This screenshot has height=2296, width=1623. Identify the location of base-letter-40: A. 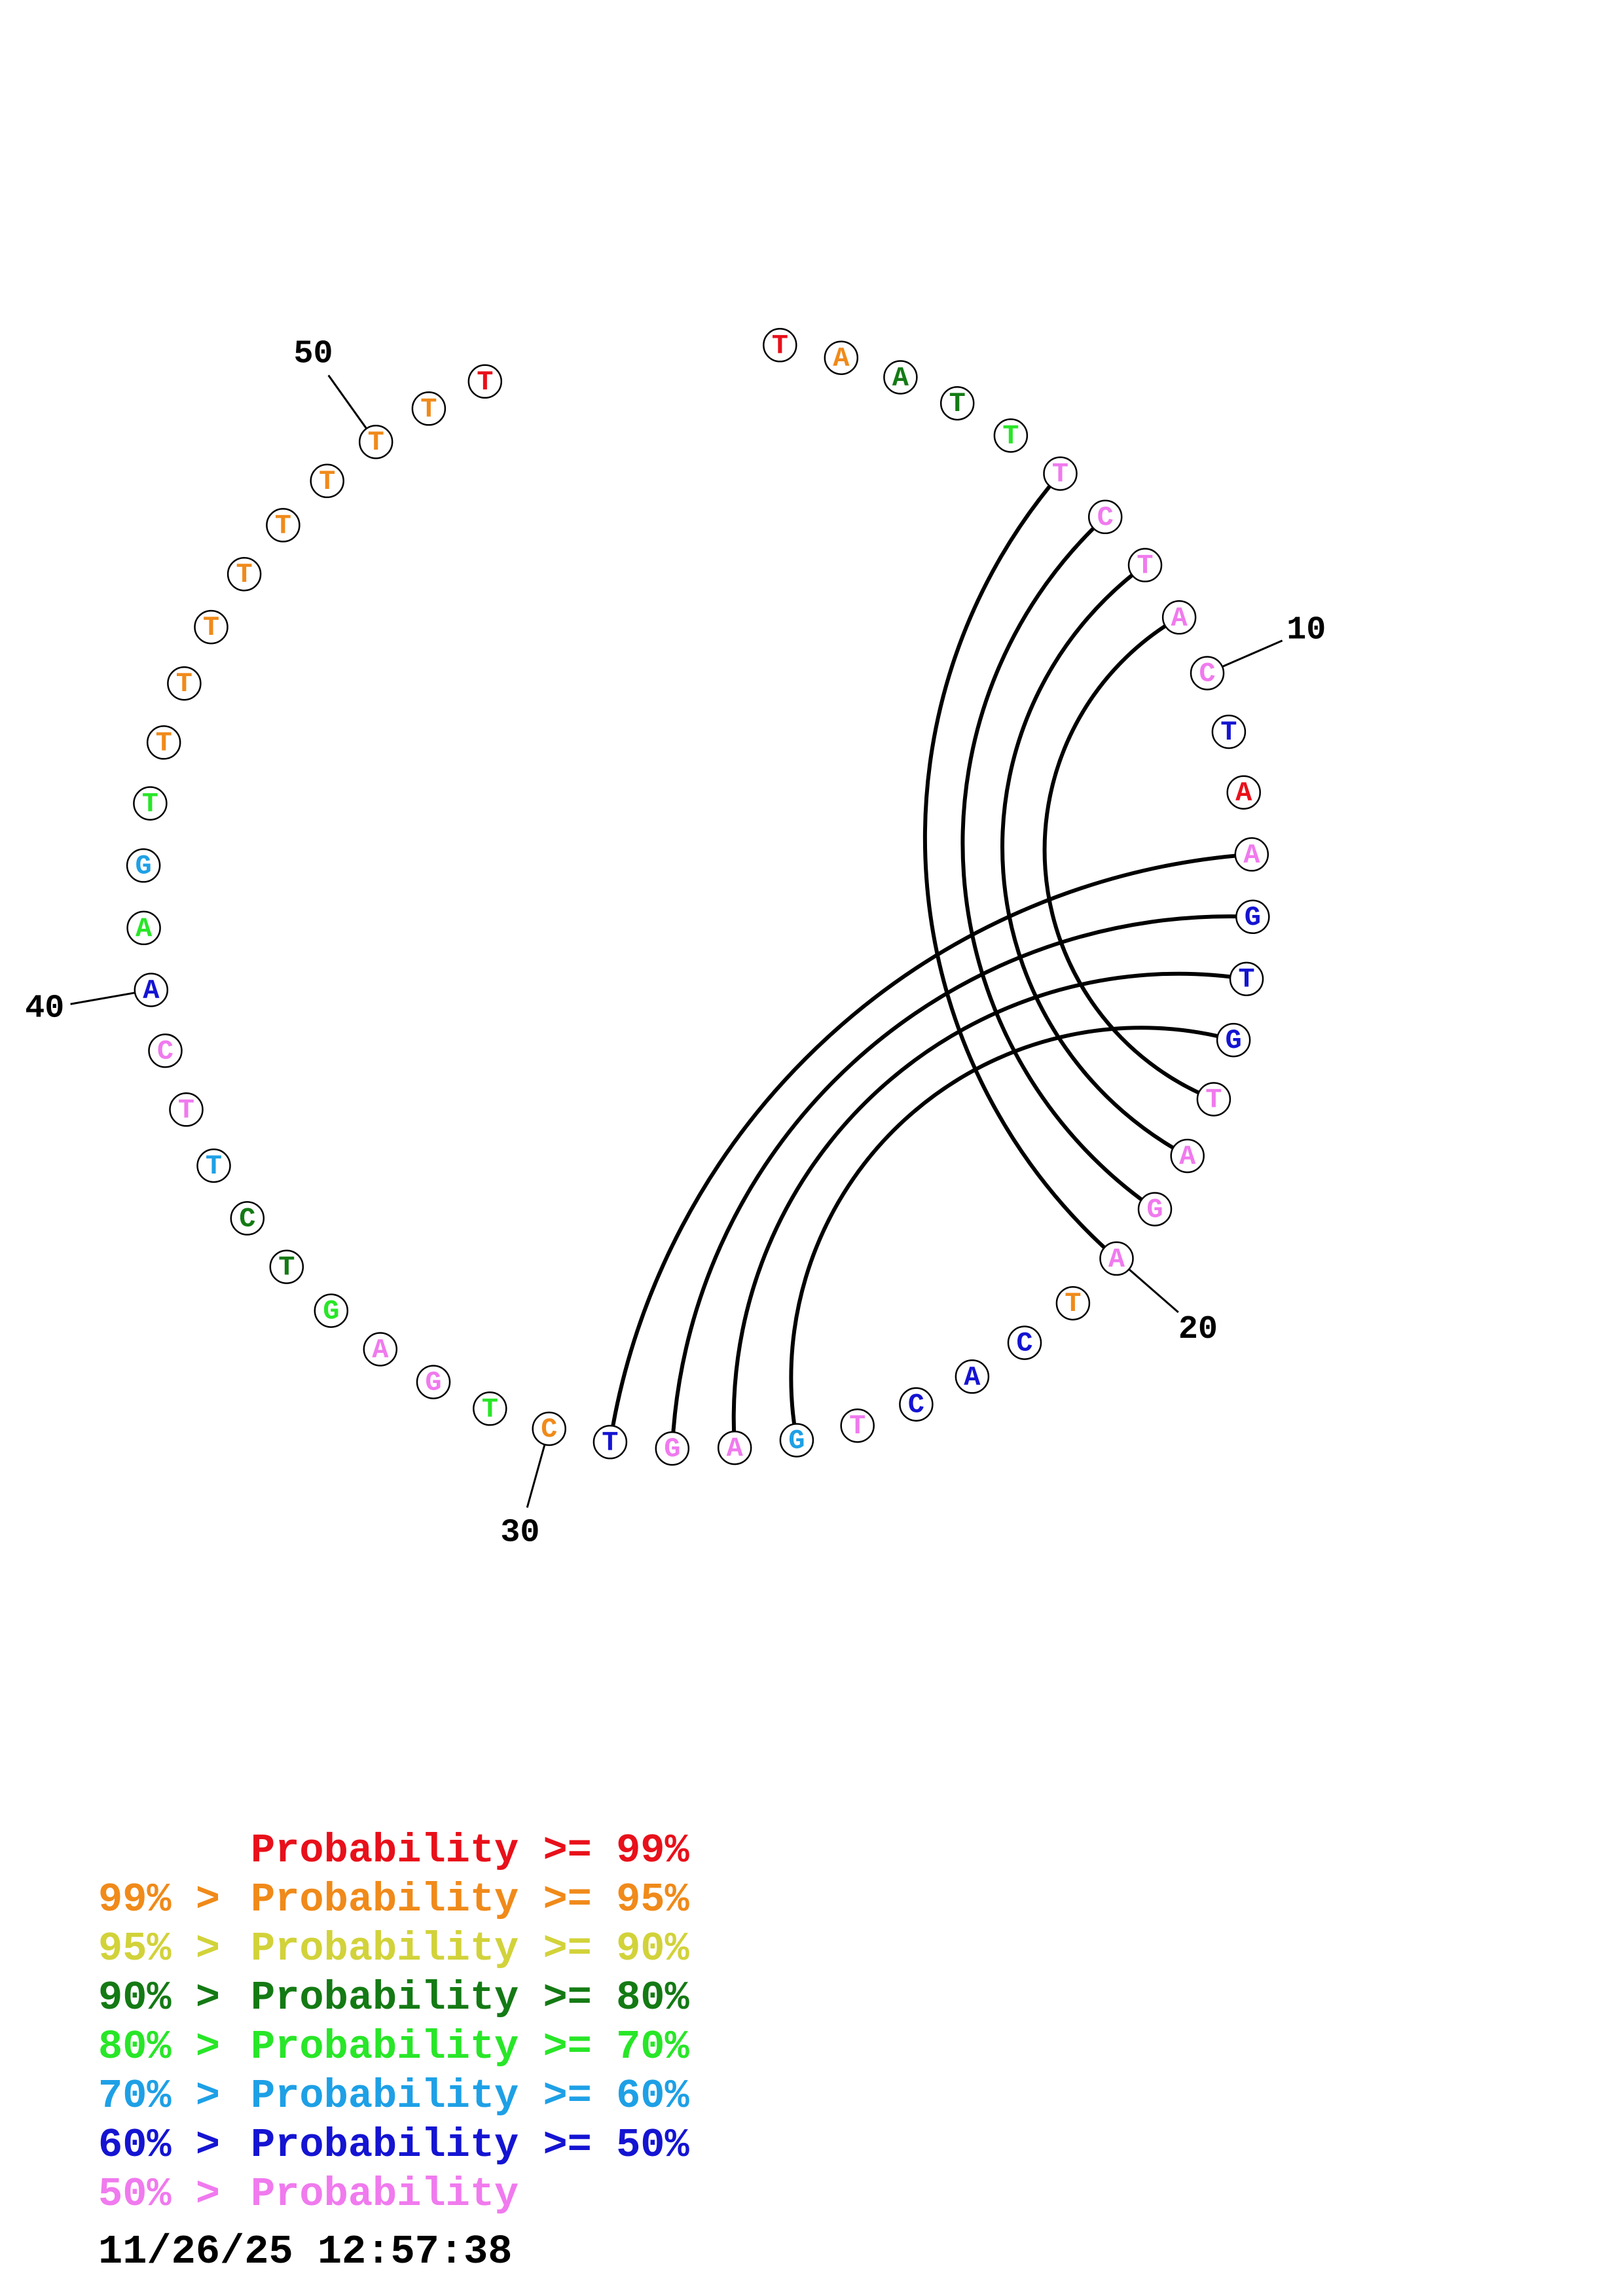
(151, 991).